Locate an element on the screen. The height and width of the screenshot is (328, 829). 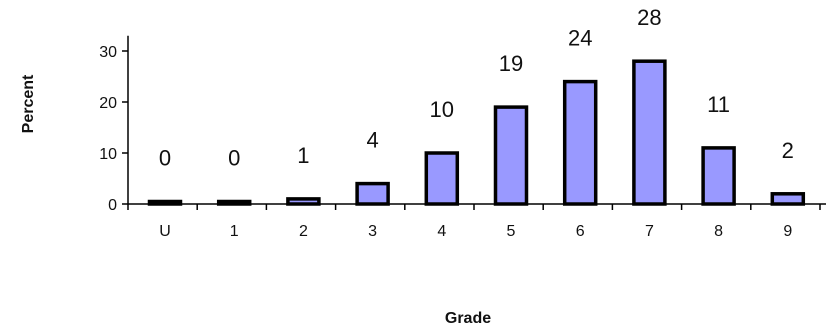
data-label: 24 is located at coordinates (580, 38).